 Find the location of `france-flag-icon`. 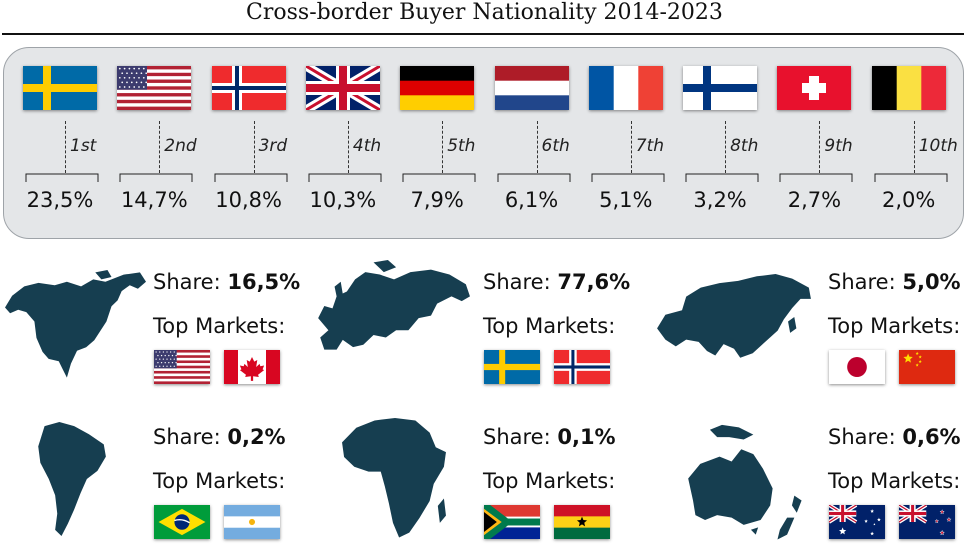

france-flag-icon is located at coordinates (625, 88).